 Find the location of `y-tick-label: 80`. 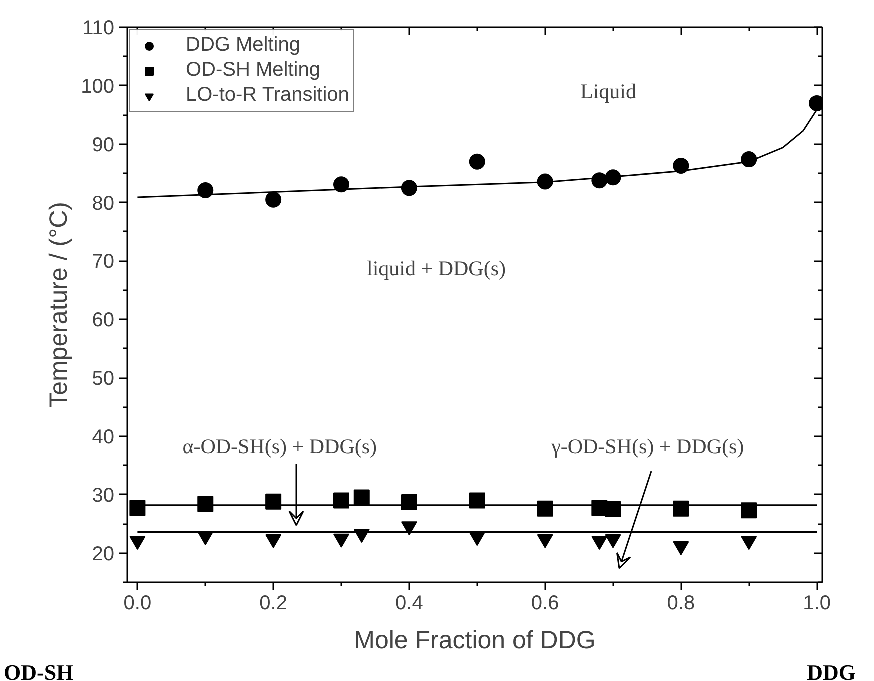

y-tick-label: 80 is located at coordinates (103, 203).